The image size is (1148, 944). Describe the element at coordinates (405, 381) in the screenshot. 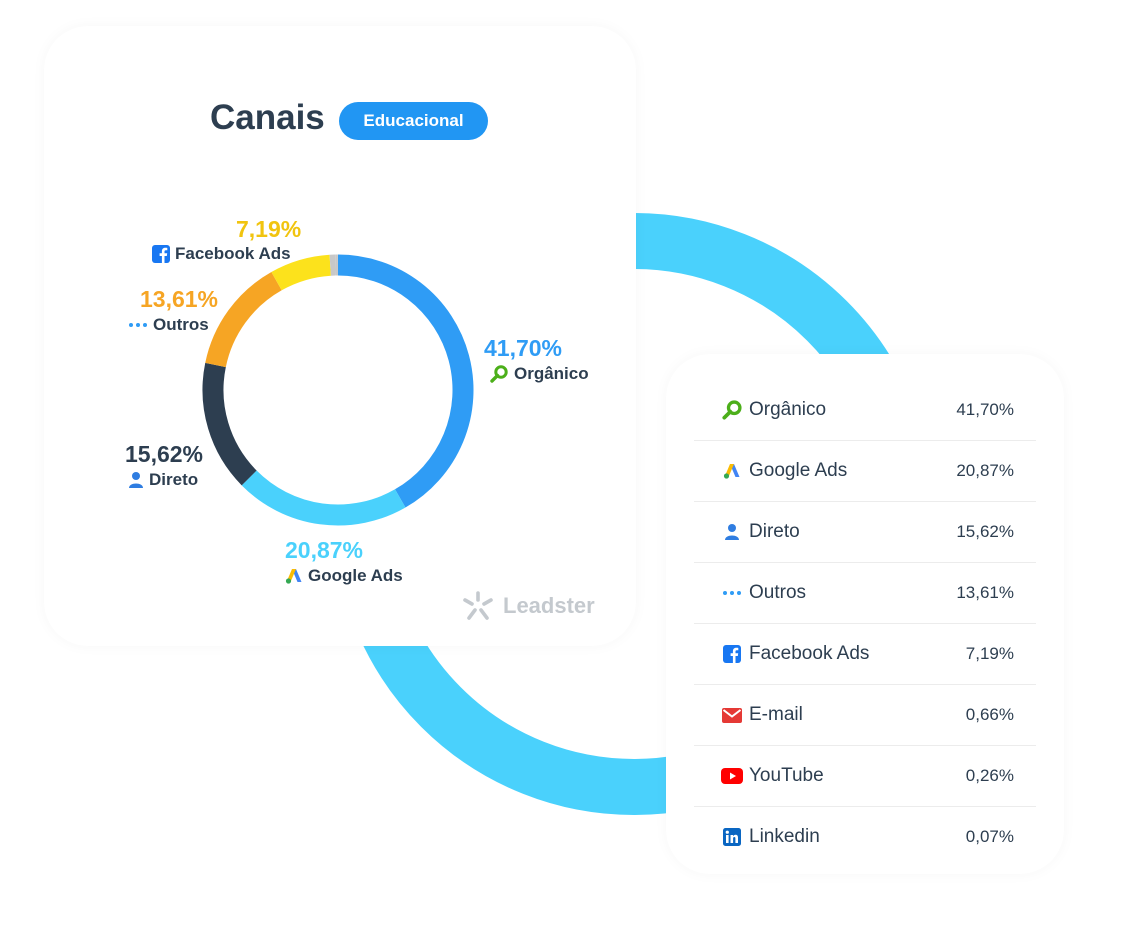

I see `donut-slice-org-nico` at that location.